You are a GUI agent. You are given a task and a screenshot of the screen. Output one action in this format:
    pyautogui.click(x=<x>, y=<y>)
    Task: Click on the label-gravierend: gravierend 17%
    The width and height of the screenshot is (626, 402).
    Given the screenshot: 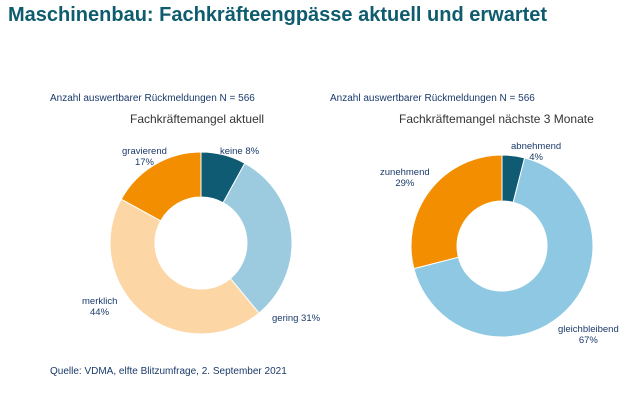 What is the action you would take?
    pyautogui.click(x=144, y=157)
    